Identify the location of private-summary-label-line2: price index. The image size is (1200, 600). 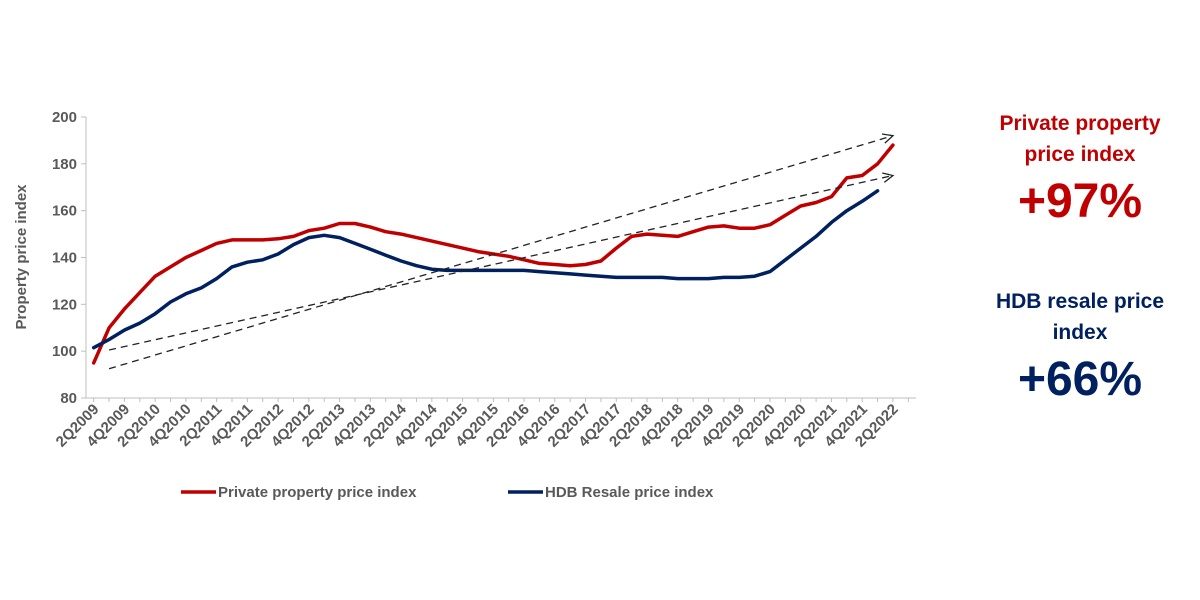
(1080, 154).